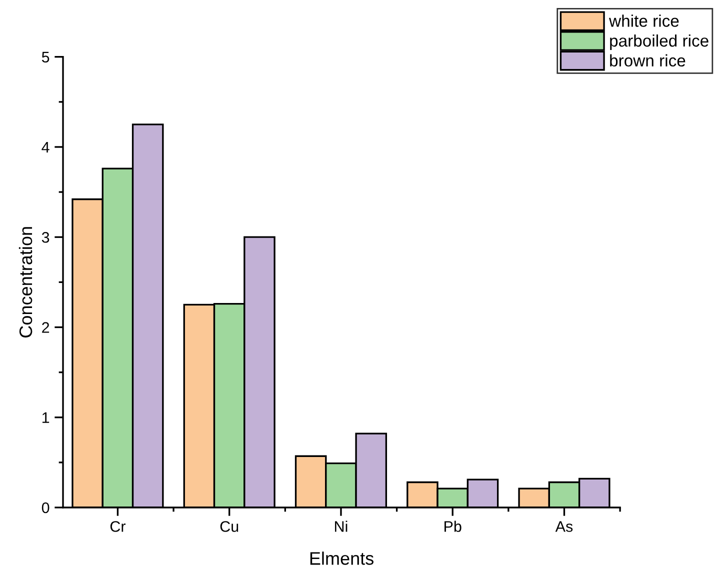 The width and height of the screenshot is (716, 580). I want to click on x-tick-label: Pb, so click(453, 526).